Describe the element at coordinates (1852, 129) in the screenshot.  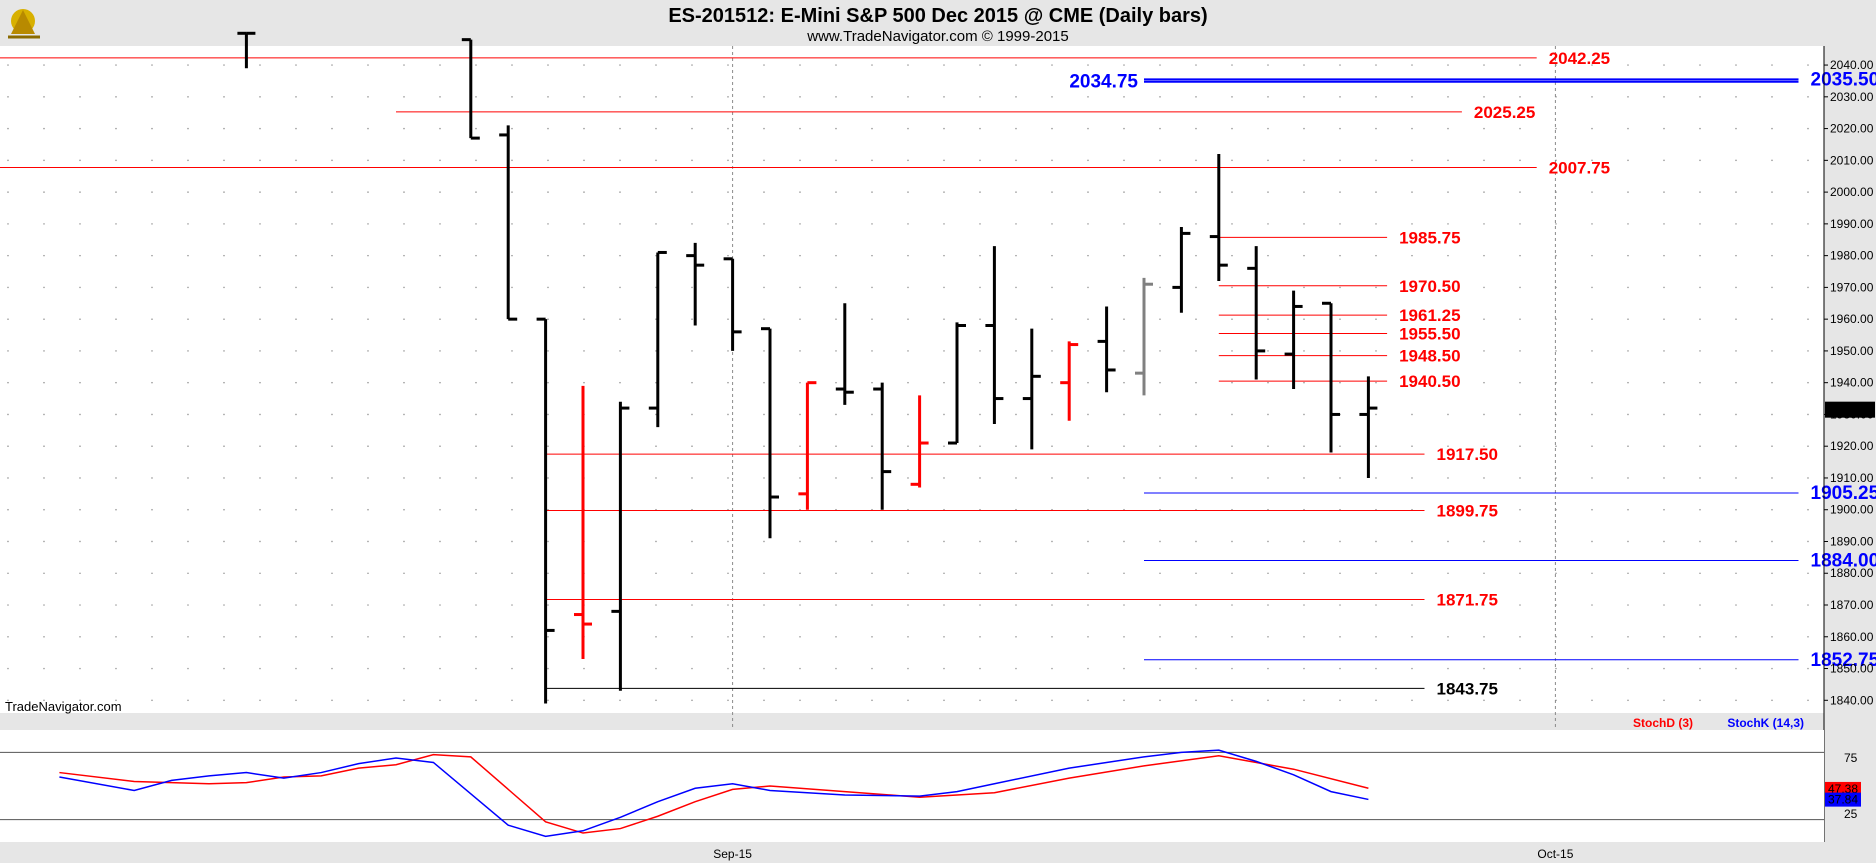
I see `price-tick-label: 2020.00` at that location.